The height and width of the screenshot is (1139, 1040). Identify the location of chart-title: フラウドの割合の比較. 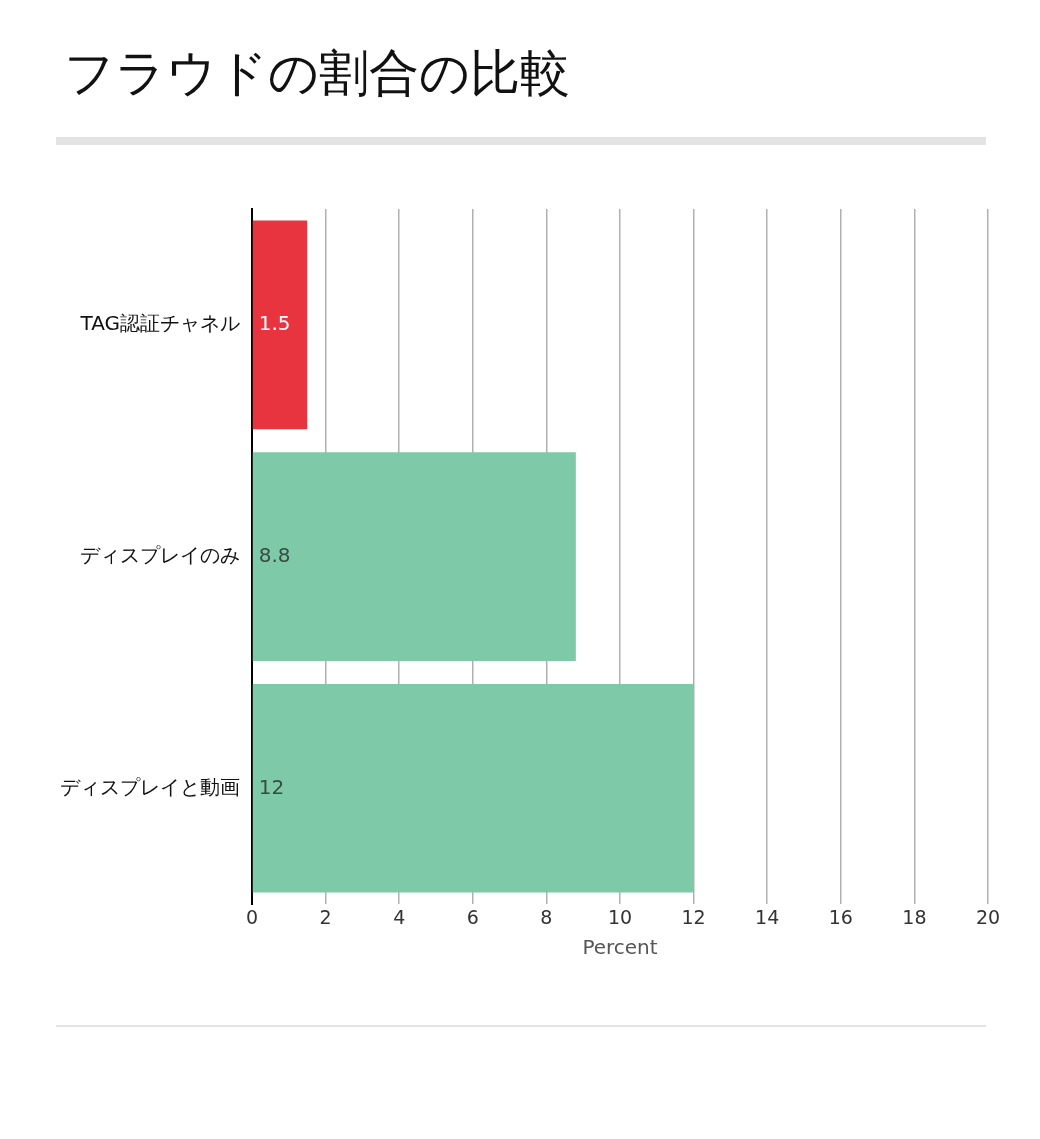
(317, 73).